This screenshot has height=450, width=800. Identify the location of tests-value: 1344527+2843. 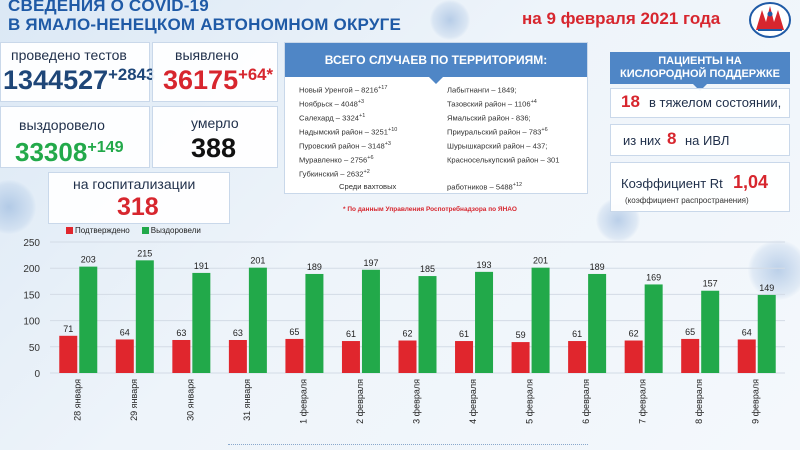
(79, 80).